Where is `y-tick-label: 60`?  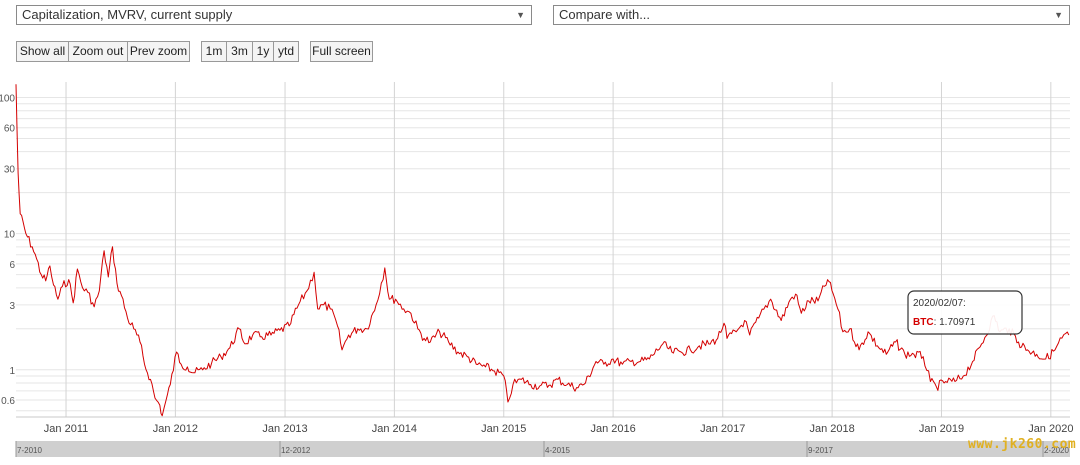 y-tick-label: 60 is located at coordinates (10, 129).